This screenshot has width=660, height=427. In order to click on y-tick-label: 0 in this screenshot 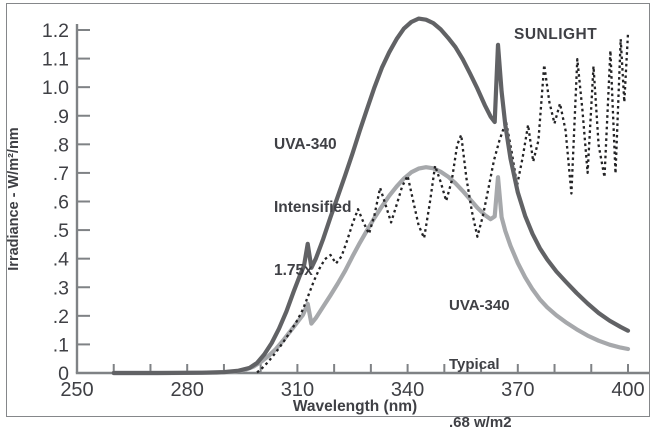, I will do `click(63, 374)`.